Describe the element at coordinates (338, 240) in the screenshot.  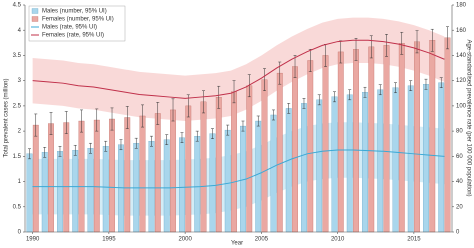
I see `x-tick-label: 2010` at that location.